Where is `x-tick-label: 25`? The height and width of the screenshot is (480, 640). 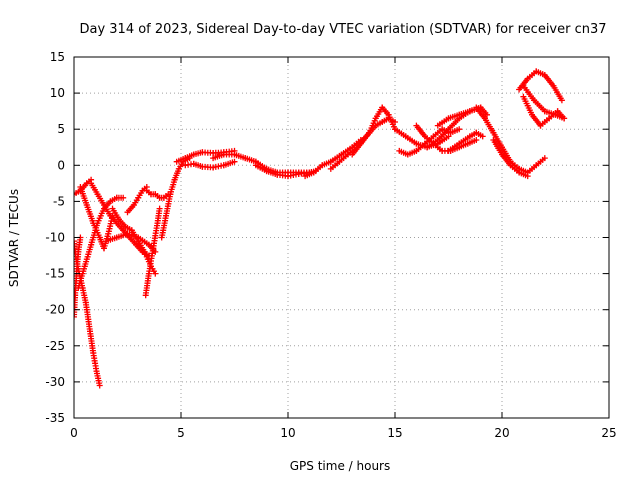
x-tick-label: 25 is located at coordinates (608, 433).